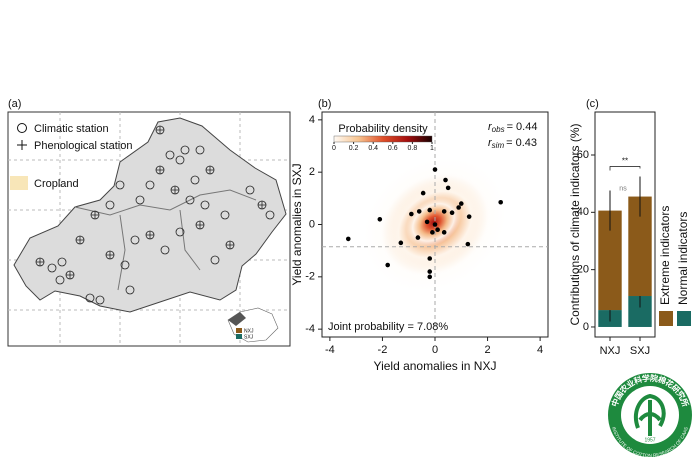 The width and height of the screenshot is (700, 467). I want to click on colorbar-tick-label: 0.6, so click(393, 148).